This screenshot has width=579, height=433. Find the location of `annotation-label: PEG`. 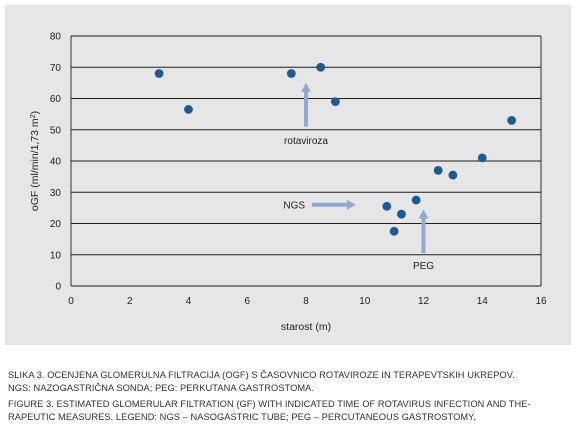

annotation-label: PEG is located at coordinates (423, 266).